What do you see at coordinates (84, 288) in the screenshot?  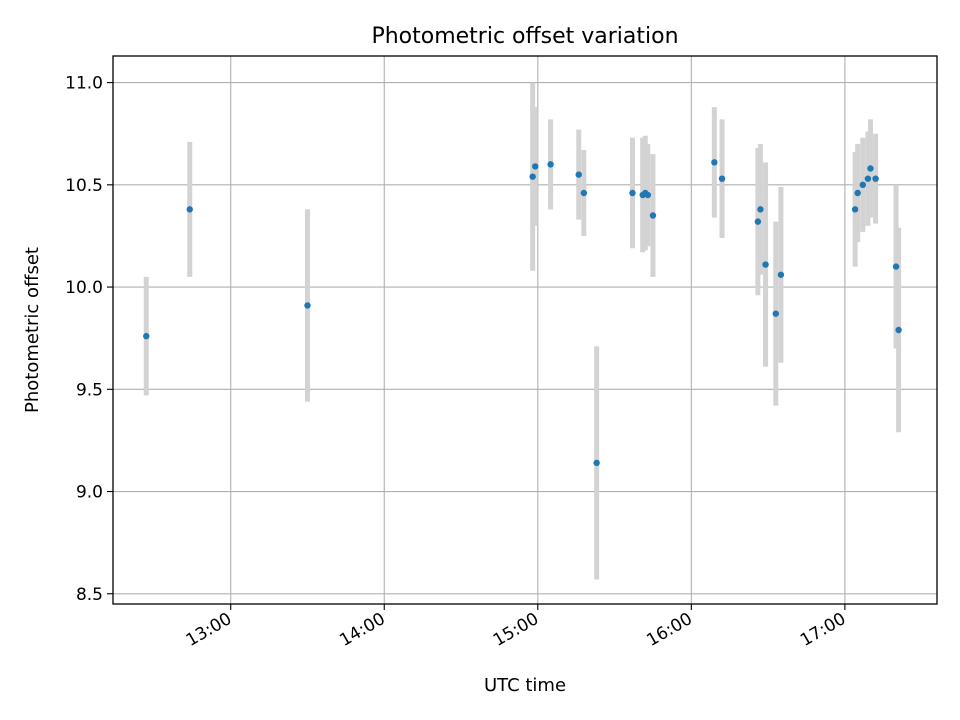 I see `y-tick-label: 10.0` at bounding box center [84, 288].